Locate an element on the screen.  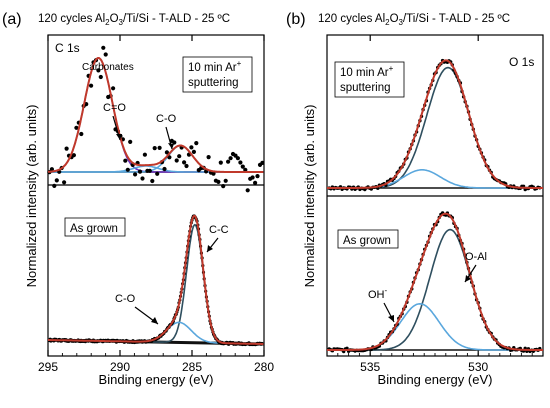
panel-a-sputter-box: 10 min Ar+ sputtering is located at coordinates (217, 74).